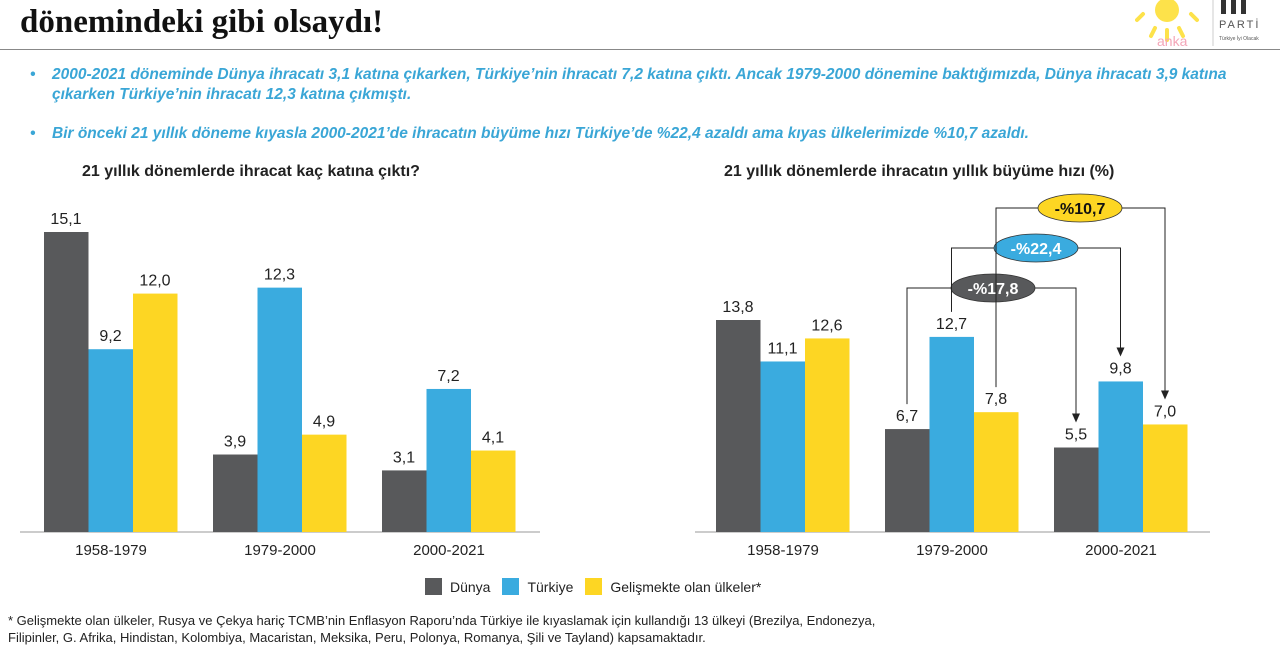 This screenshot has height=646, width=1280. What do you see at coordinates (324, 422) in the screenshot?
I see `data-label: 4,9` at bounding box center [324, 422].